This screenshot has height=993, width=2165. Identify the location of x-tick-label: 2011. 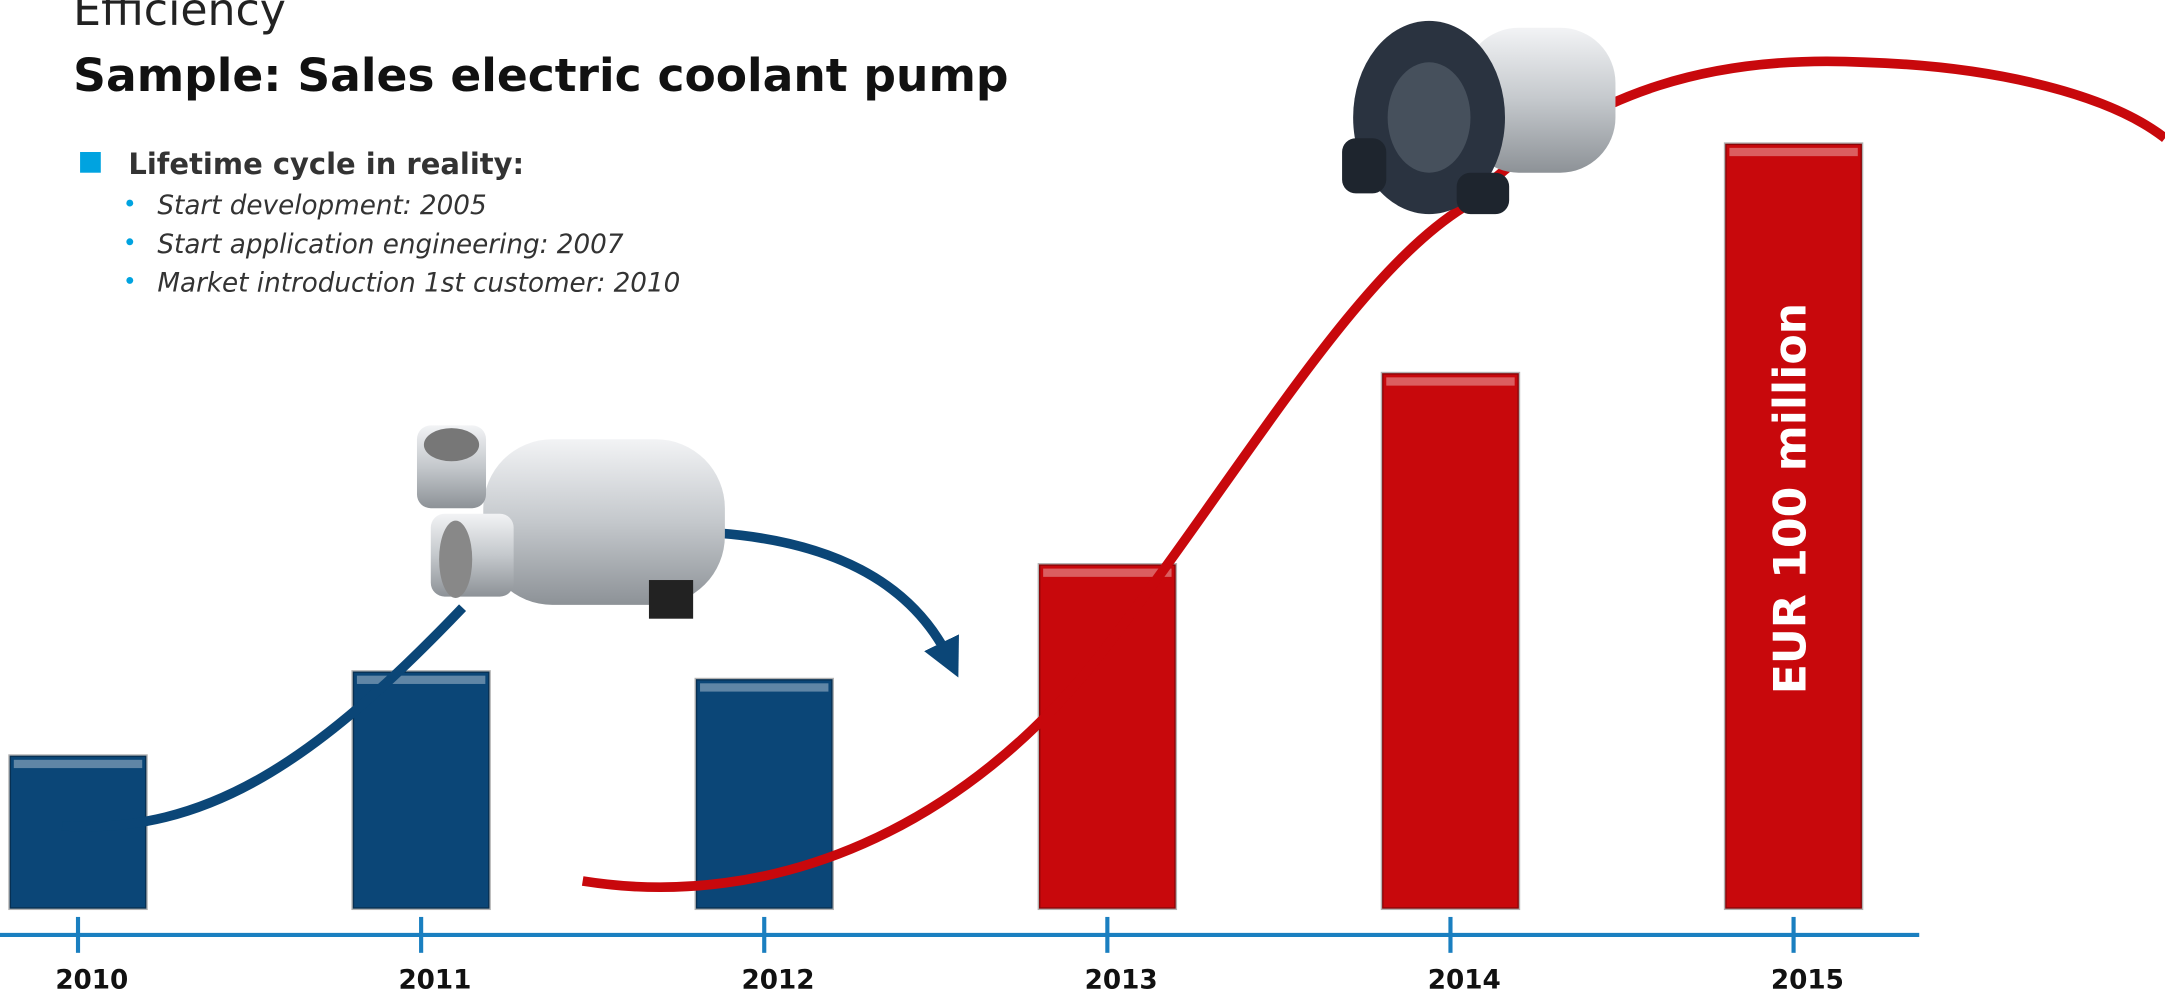
(434, 979).